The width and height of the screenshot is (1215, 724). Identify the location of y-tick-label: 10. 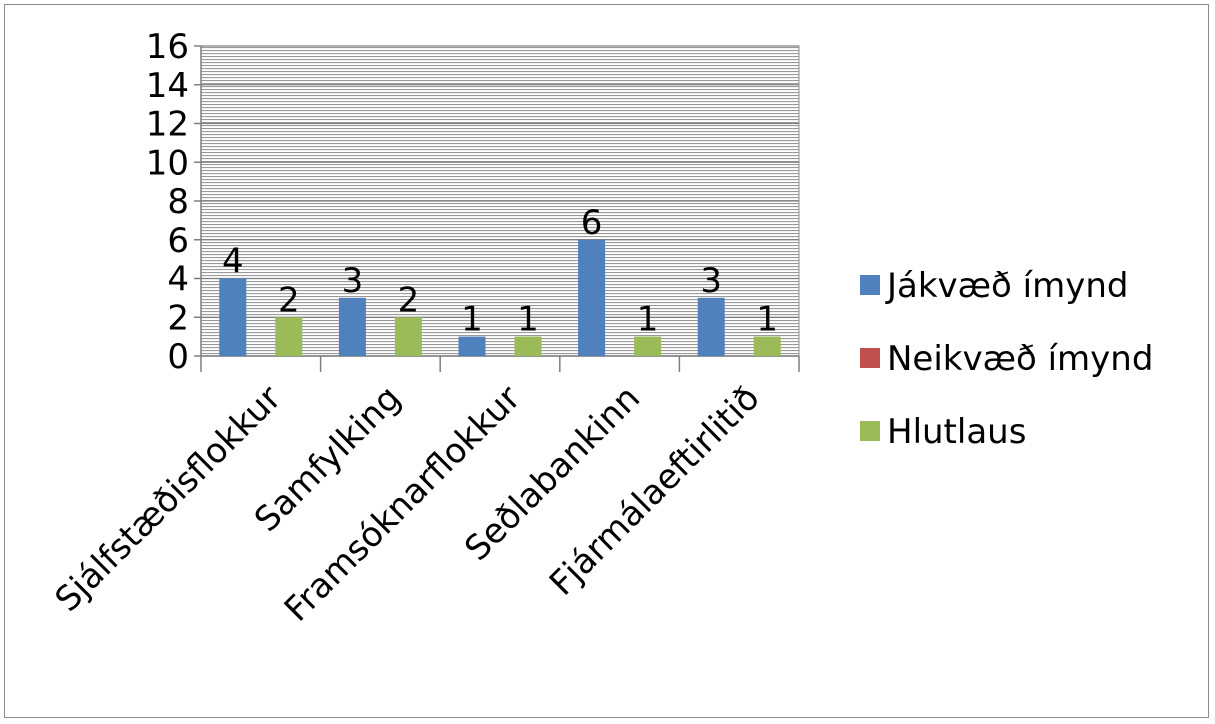
(167, 163).